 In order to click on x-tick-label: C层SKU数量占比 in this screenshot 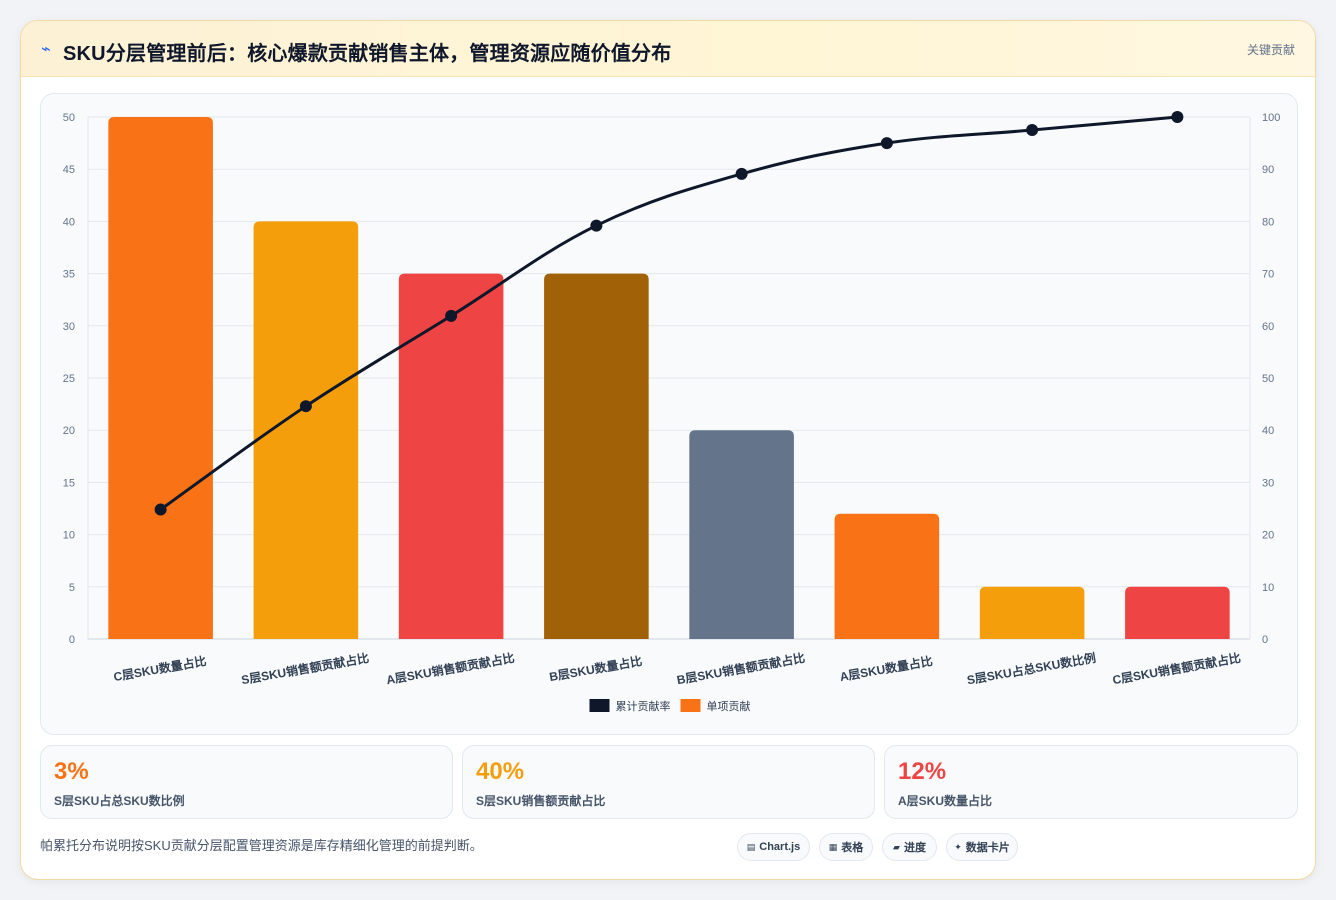, I will do `click(159, 668)`.